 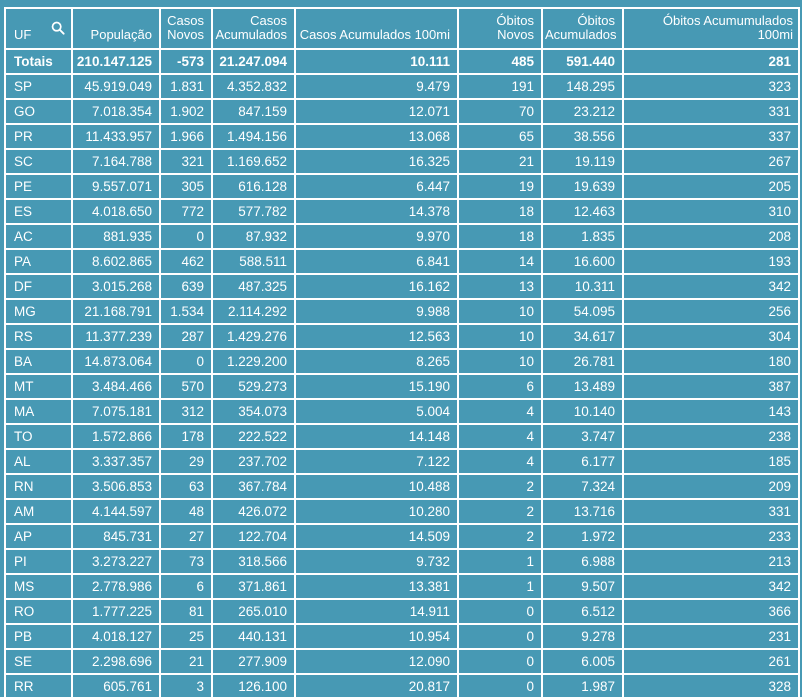 I want to click on cell-obitos_novos: 14, so click(x=500, y=261).